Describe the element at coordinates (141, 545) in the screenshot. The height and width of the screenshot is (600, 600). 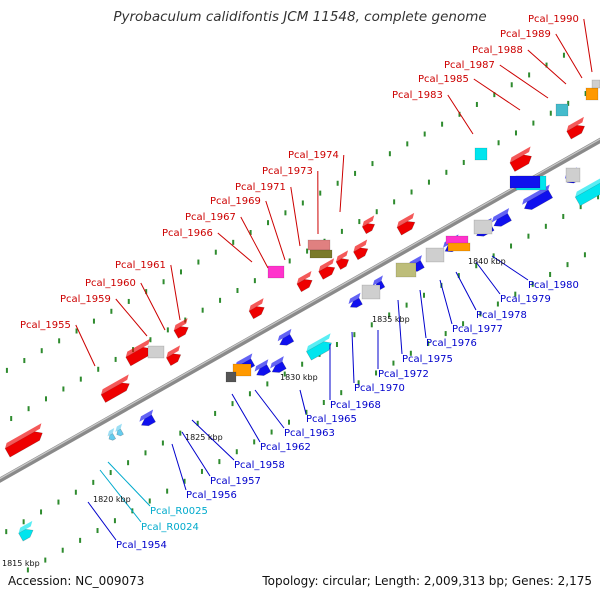
I see `gene-label-pcal-1954: Pcal_1954` at that location.